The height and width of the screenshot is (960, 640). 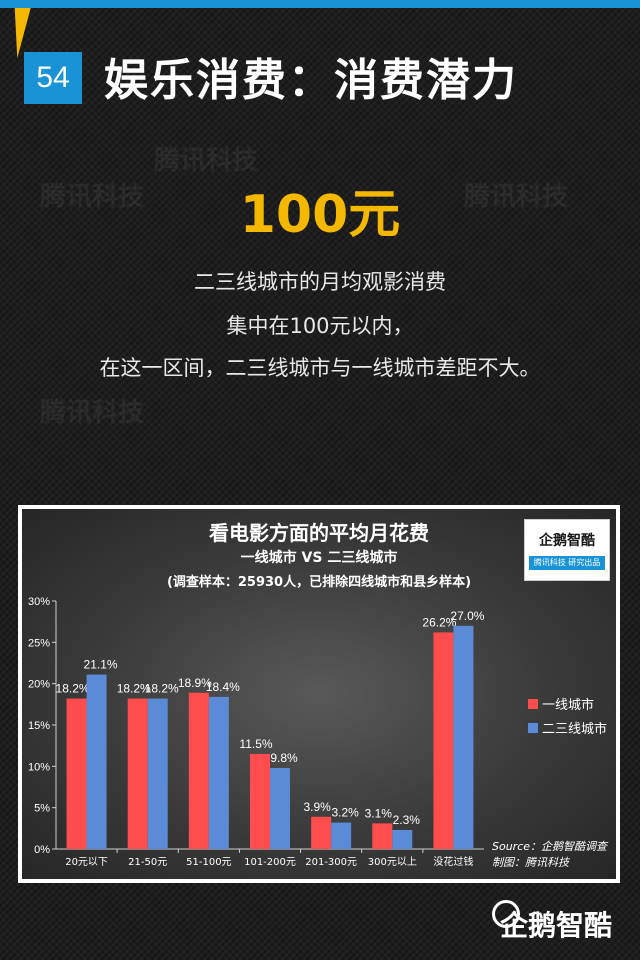 I want to click on data-label: 2.3%, so click(x=407, y=820).